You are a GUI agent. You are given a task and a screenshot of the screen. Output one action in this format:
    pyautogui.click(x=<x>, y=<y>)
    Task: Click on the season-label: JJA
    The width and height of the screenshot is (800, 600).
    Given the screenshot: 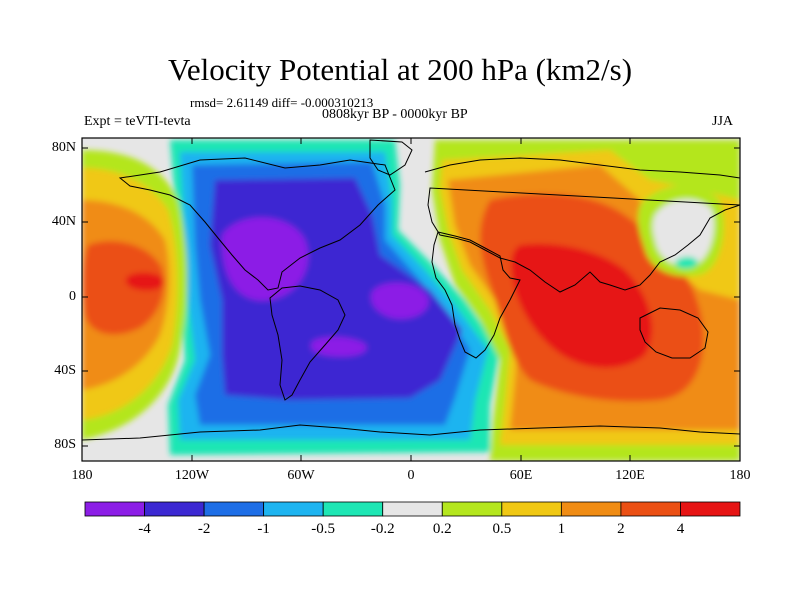 What is the action you would take?
    pyautogui.click(x=723, y=121)
    